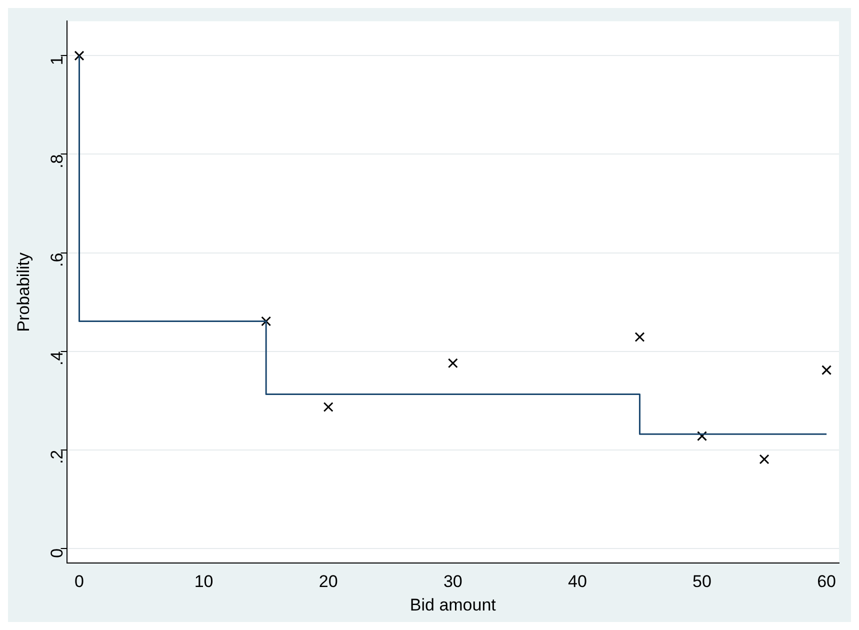 The height and width of the screenshot is (630, 859). I want to click on y-tick-label: 0, so click(56, 553).